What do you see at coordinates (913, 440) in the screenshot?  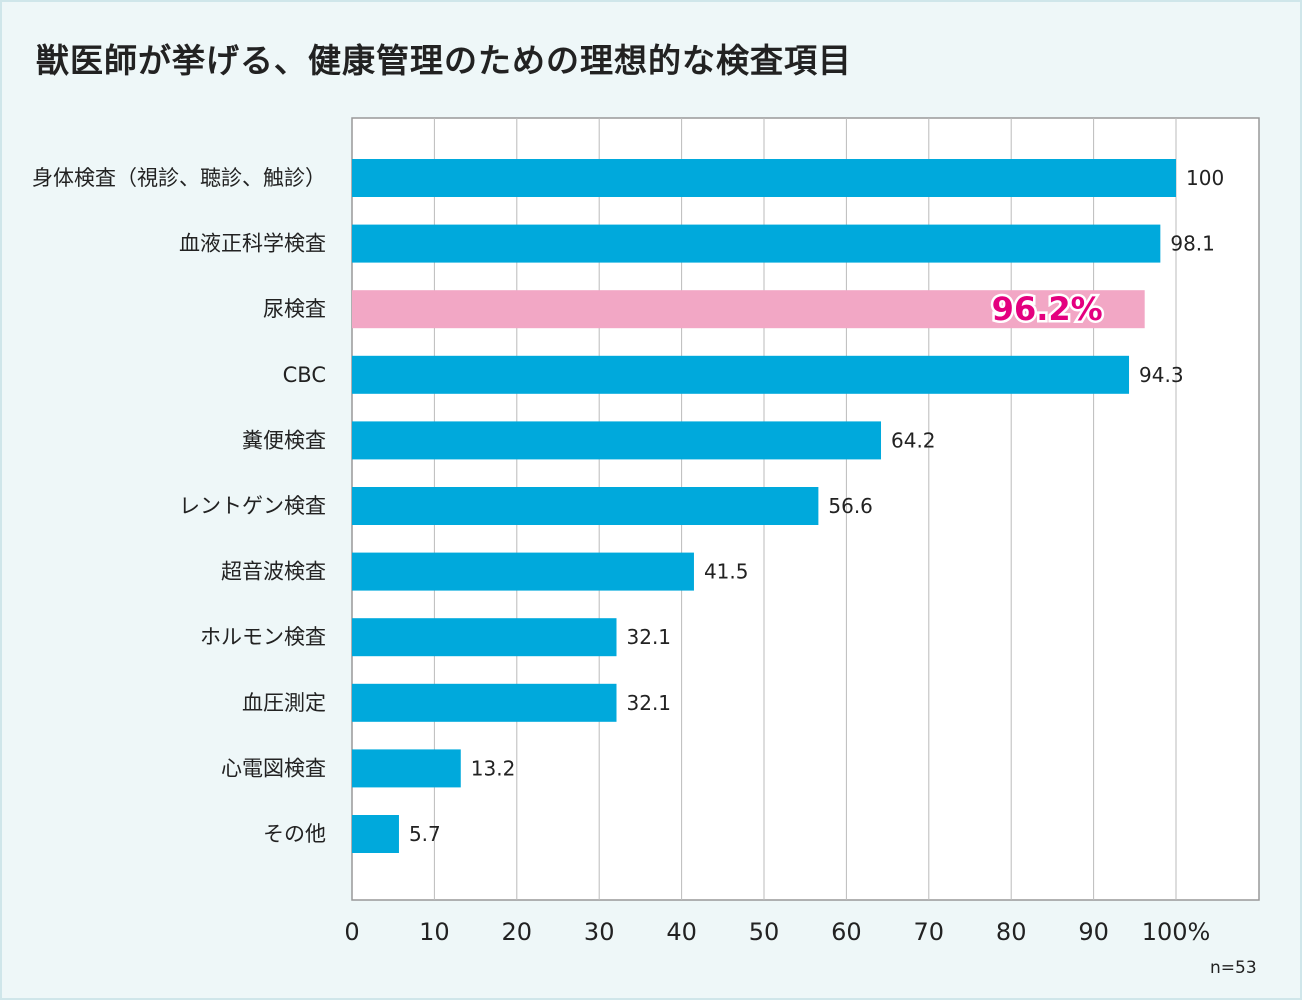 I see `value-label: 64.2` at bounding box center [913, 440].